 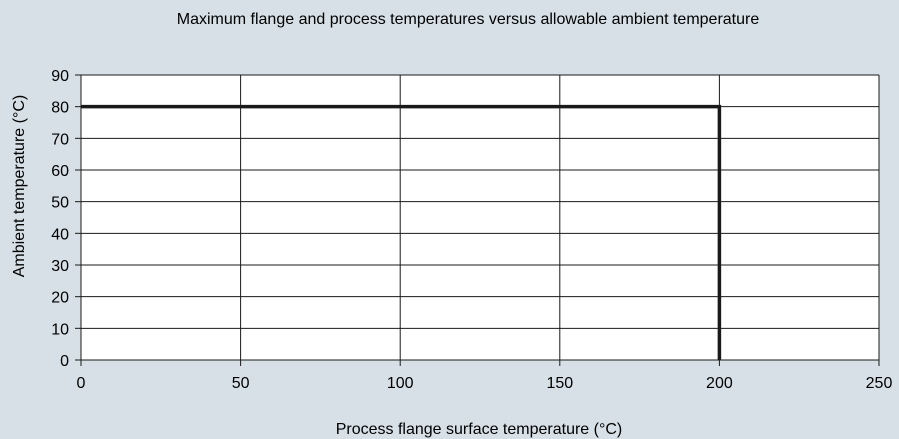 What do you see at coordinates (719, 383) in the screenshot?
I see `x-tick-label: 200` at bounding box center [719, 383].